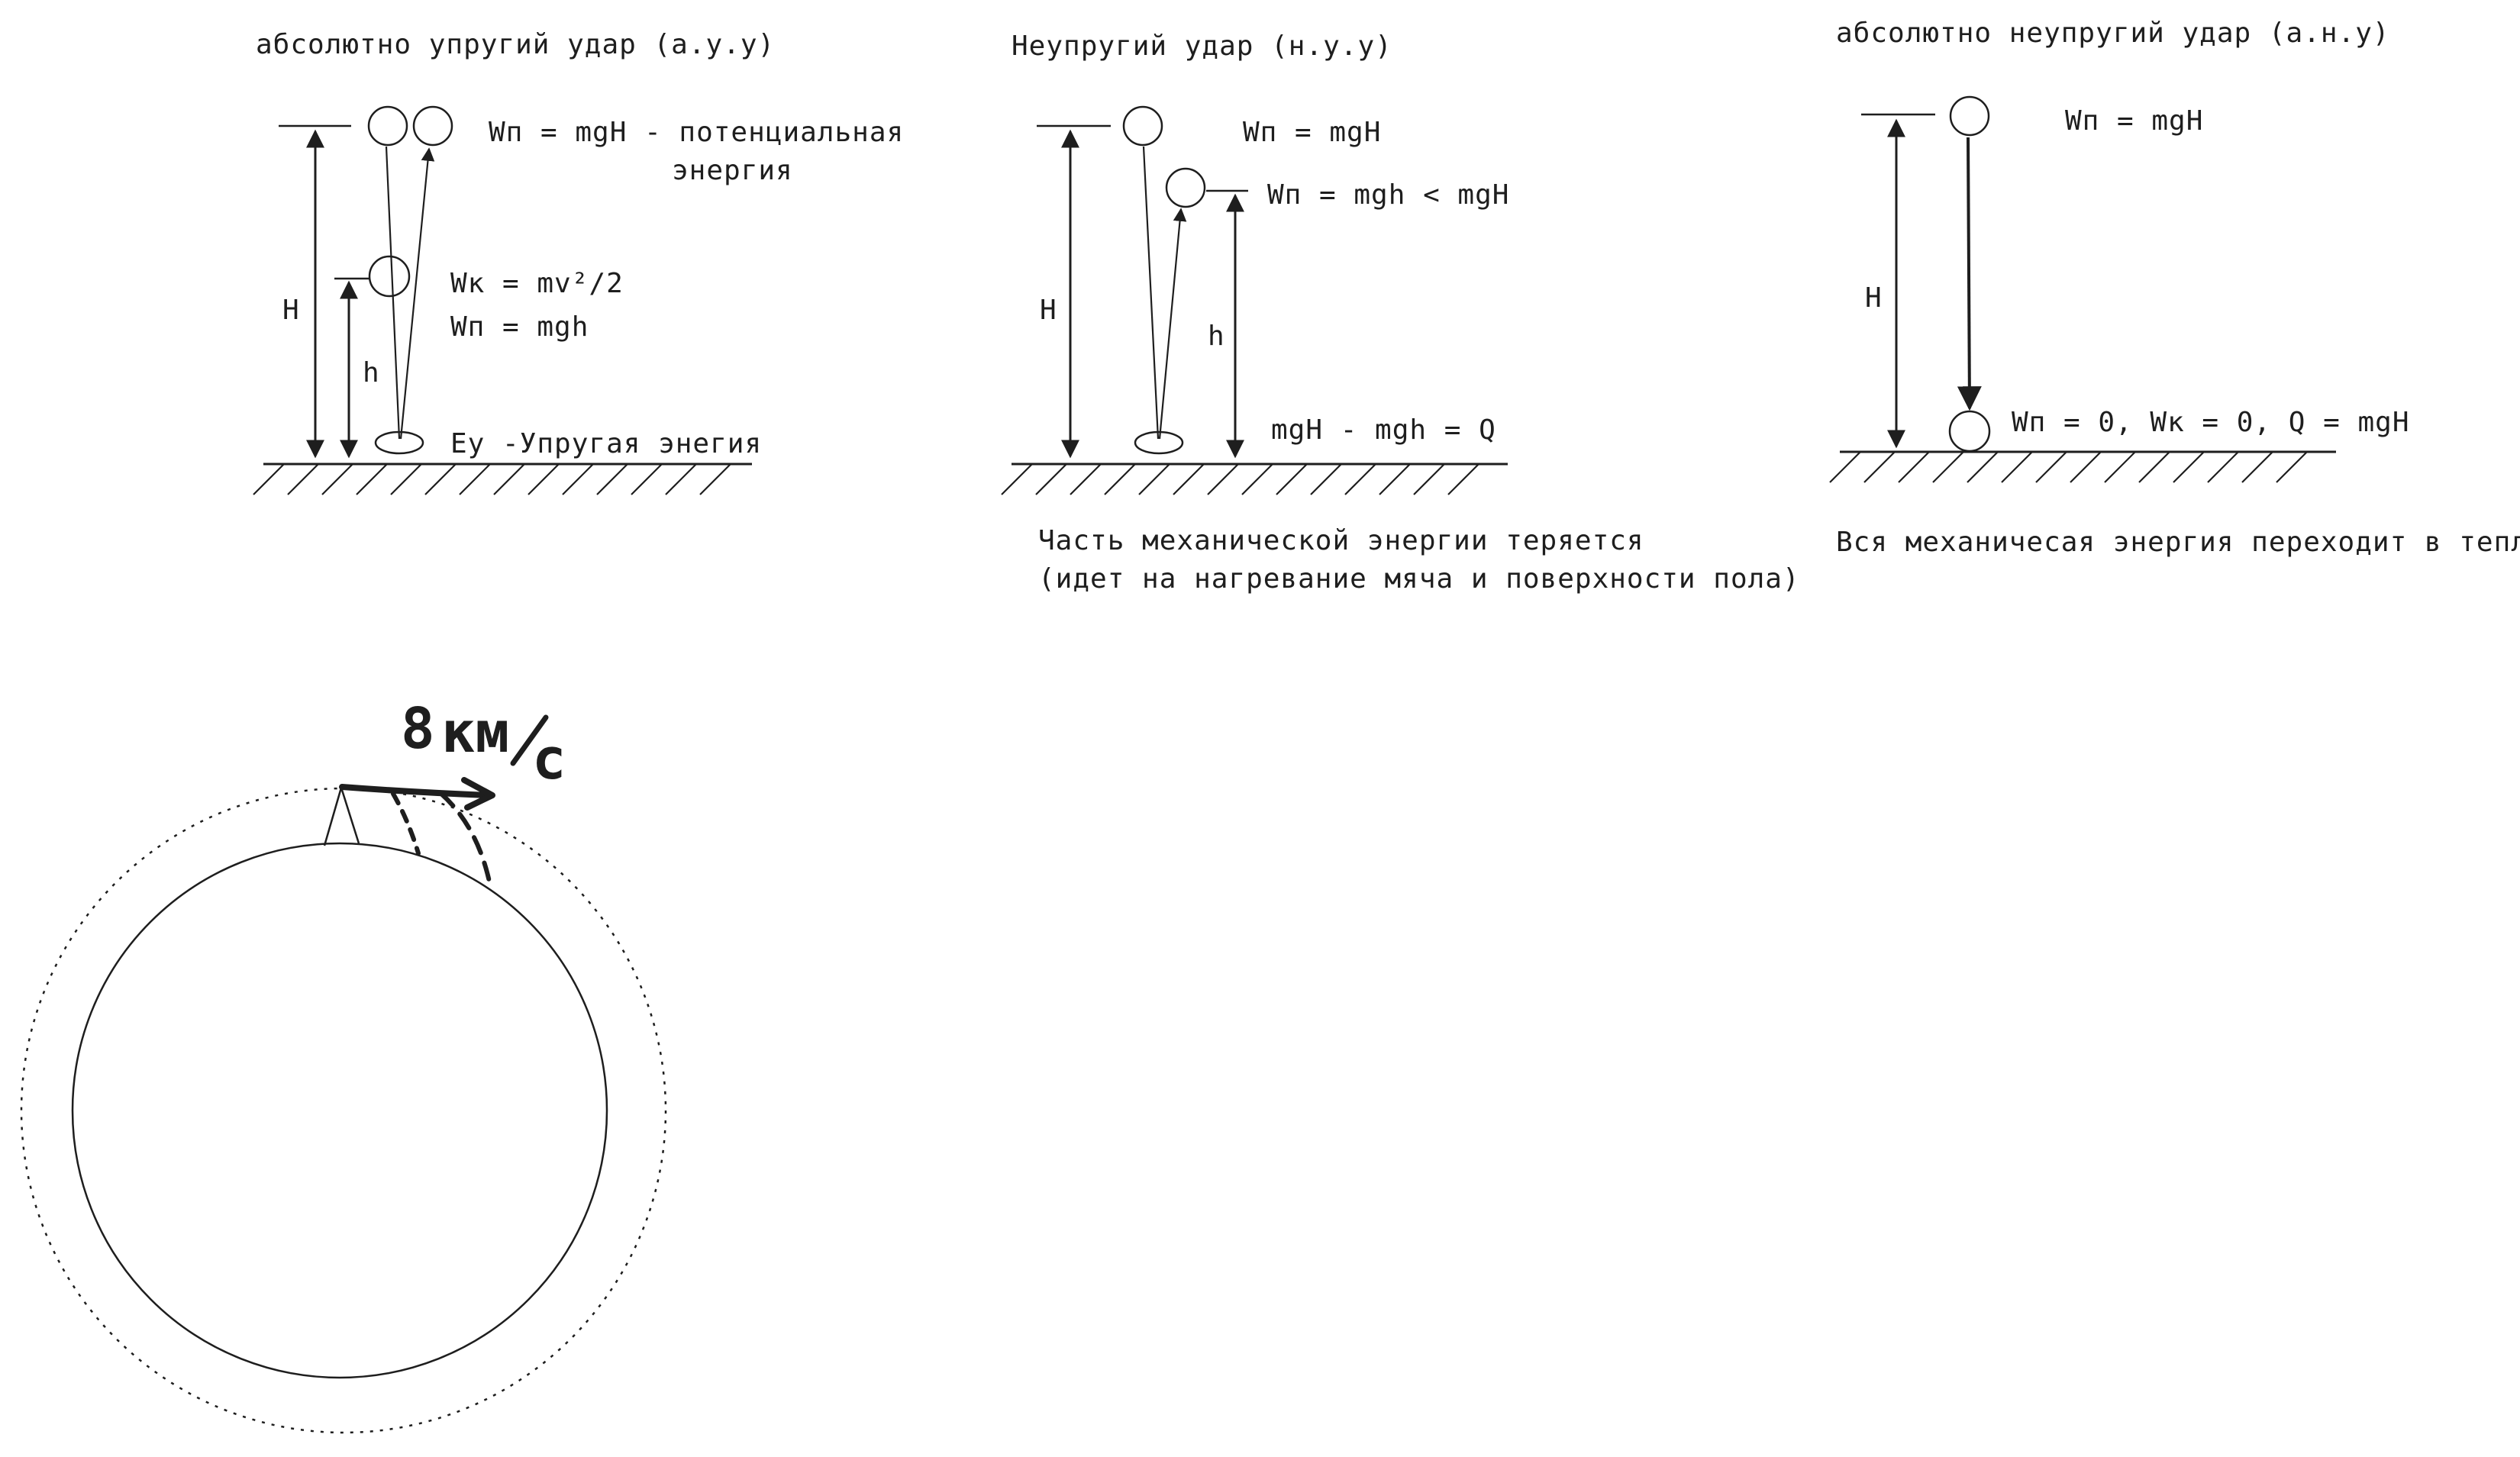 The height and width of the screenshot is (1457, 2520). I want to click on velocity-arrow-shaft, so click(415, 791).